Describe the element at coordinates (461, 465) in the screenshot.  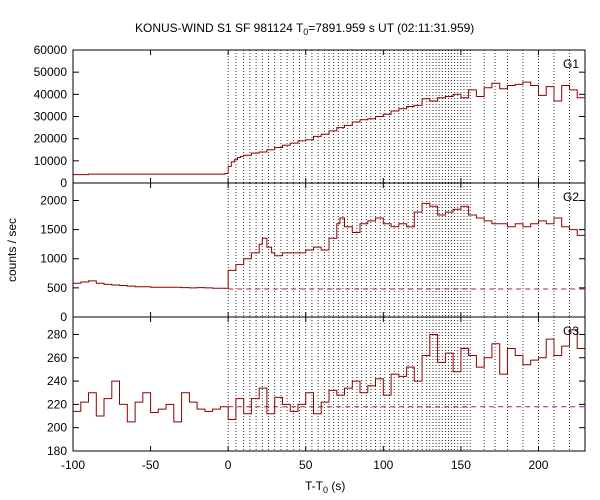
I see `x-tick-label: 150` at that location.